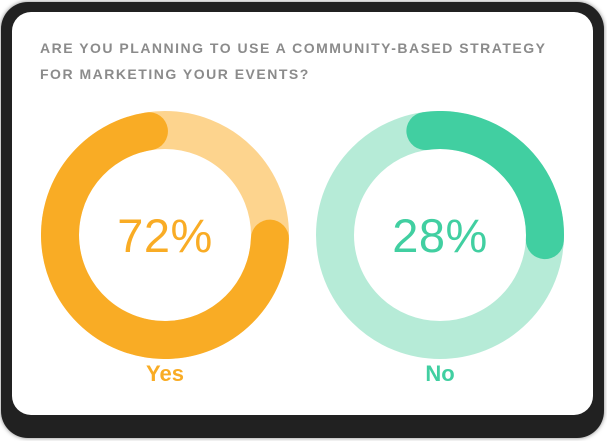 The image size is (607, 441). What do you see at coordinates (440, 373) in the screenshot?
I see `chart-label-no: No` at bounding box center [440, 373].